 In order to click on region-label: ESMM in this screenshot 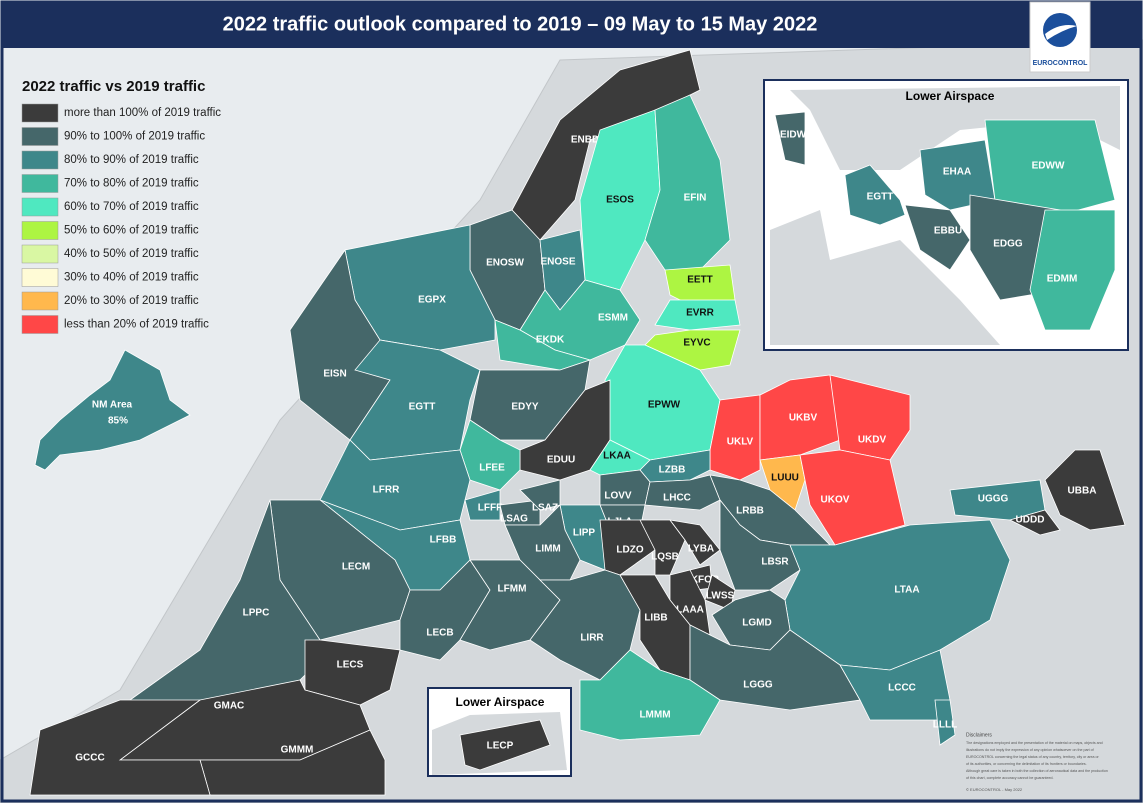, I will do `click(613, 318)`.